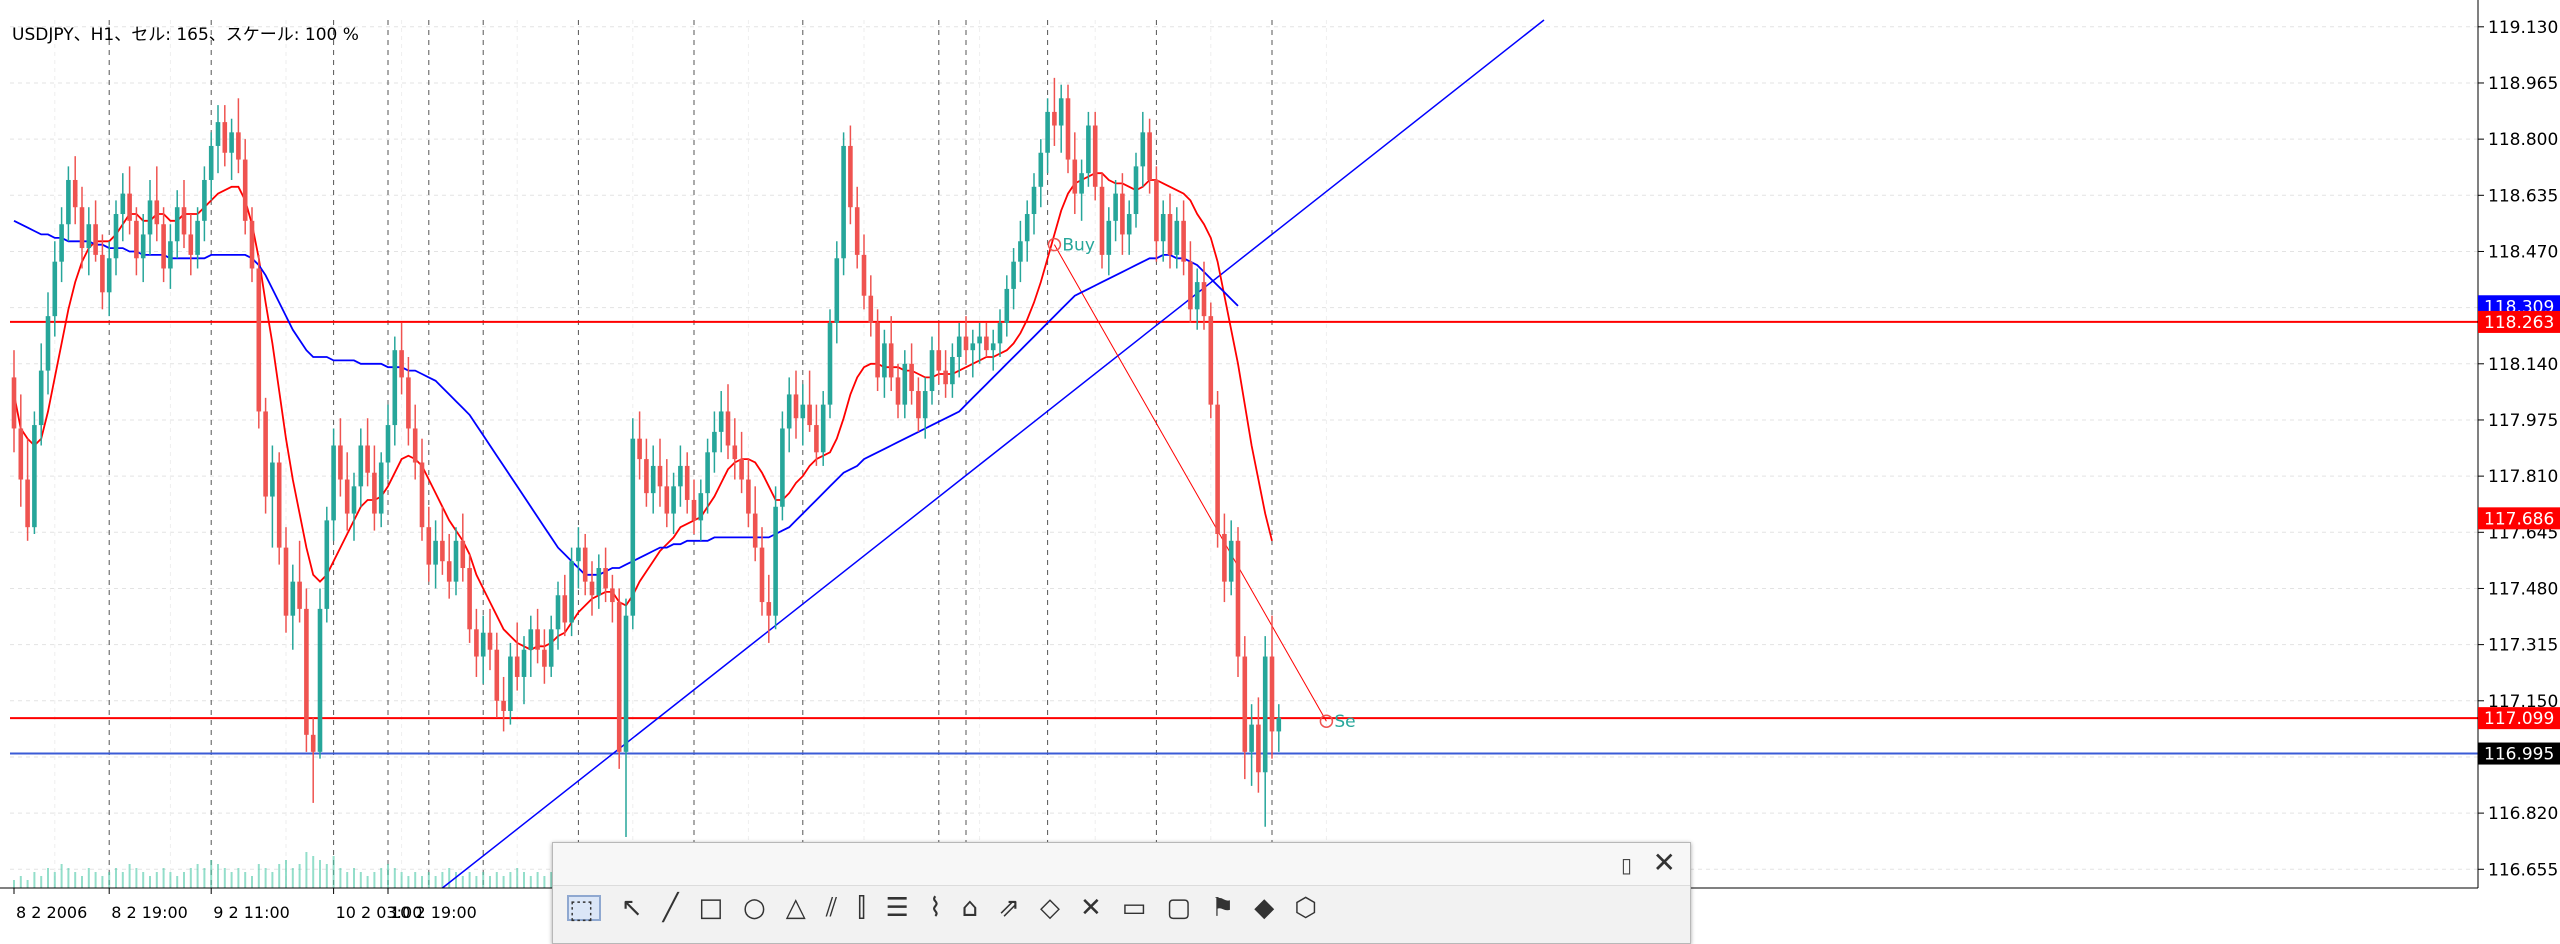 The image size is (2560, 944). What do you see at coordinates (1178, 908) in the screenshot?
I see `toolbar-tool-button: ▢` at bounding box center [1178, 908].